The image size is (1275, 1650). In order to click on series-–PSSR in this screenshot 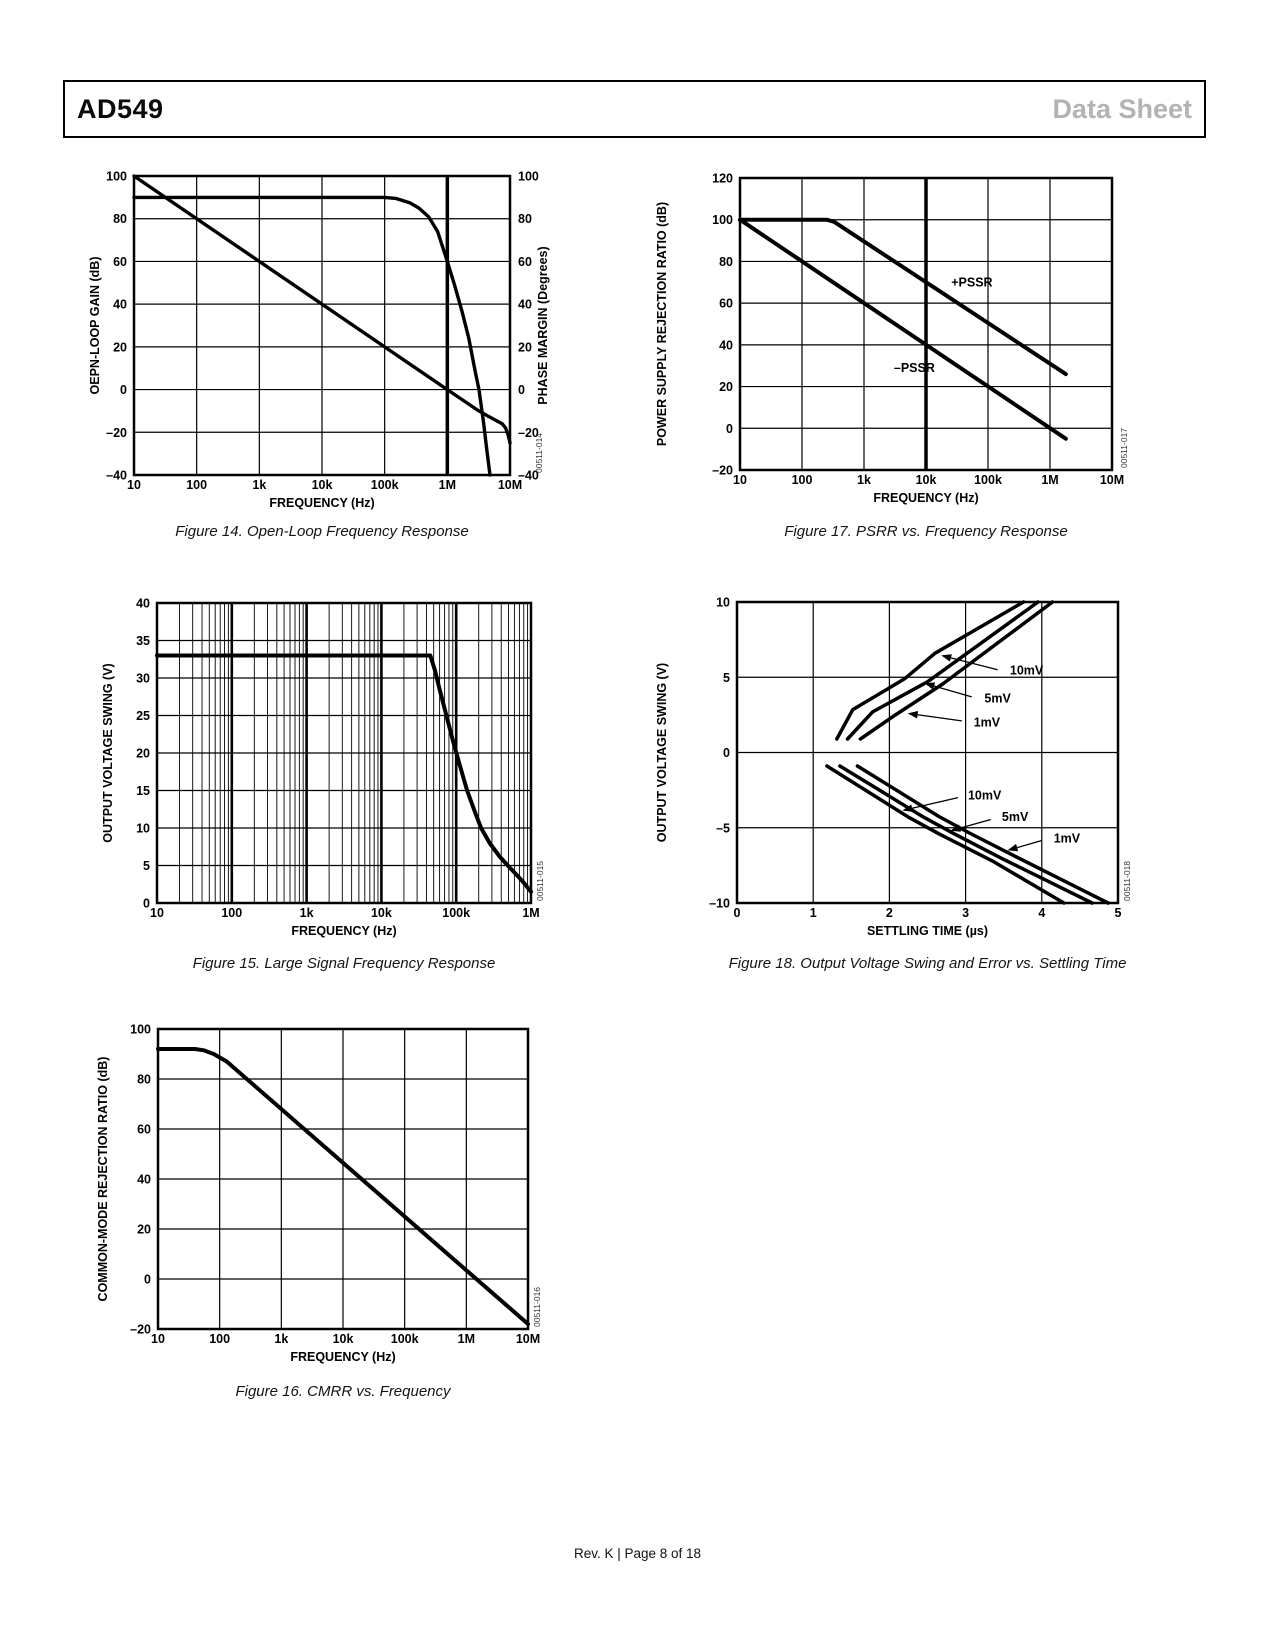, I will do `click(903, 329)`.